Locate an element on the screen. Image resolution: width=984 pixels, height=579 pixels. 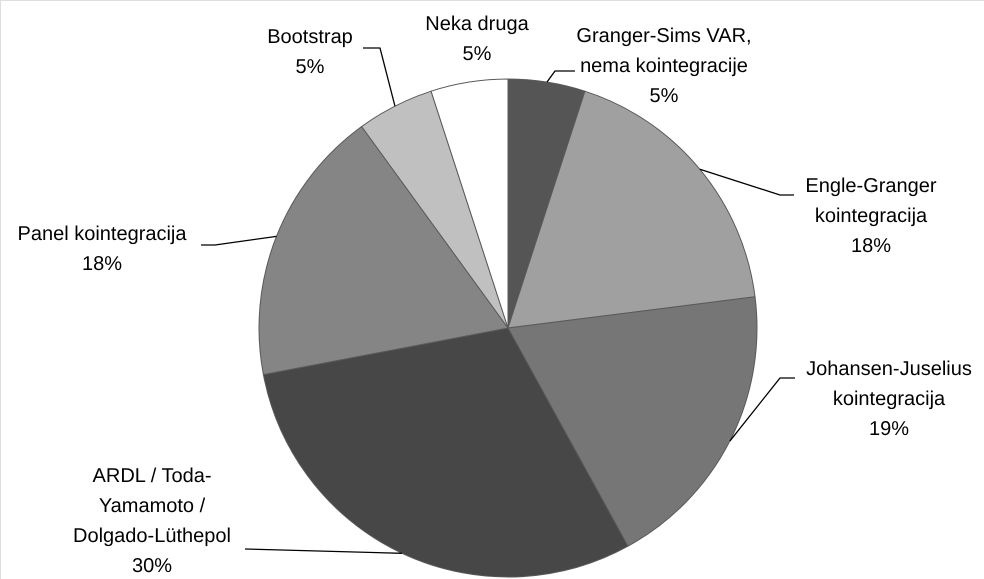
slice-label: Neka druga is located at coordinates (477, 24).